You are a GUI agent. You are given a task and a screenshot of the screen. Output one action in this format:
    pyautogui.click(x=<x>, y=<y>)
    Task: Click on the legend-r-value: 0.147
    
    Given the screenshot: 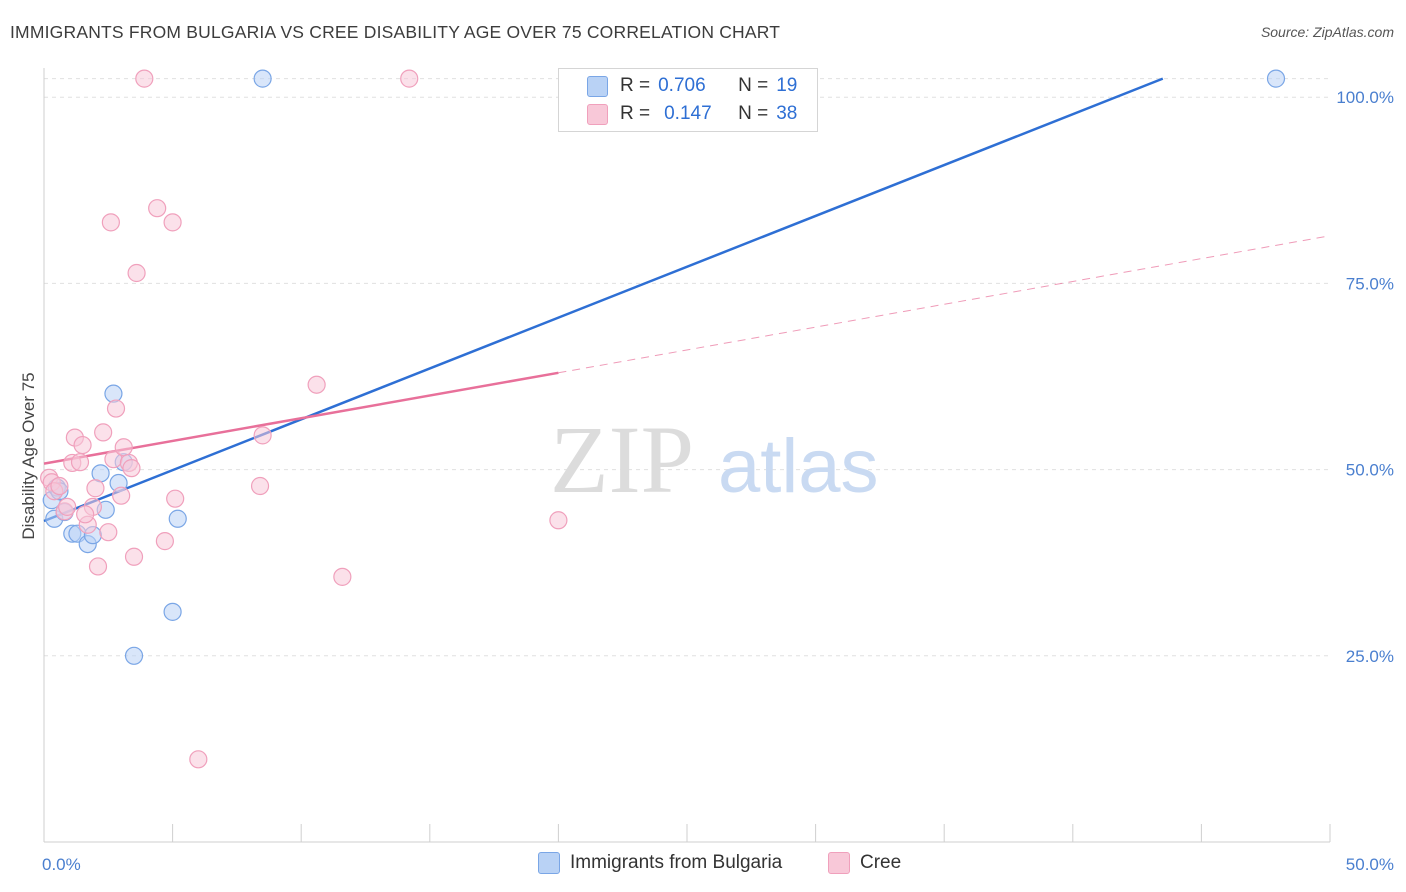 What is the action you would take?
    pyautogui.click(x=688, y=113)
    